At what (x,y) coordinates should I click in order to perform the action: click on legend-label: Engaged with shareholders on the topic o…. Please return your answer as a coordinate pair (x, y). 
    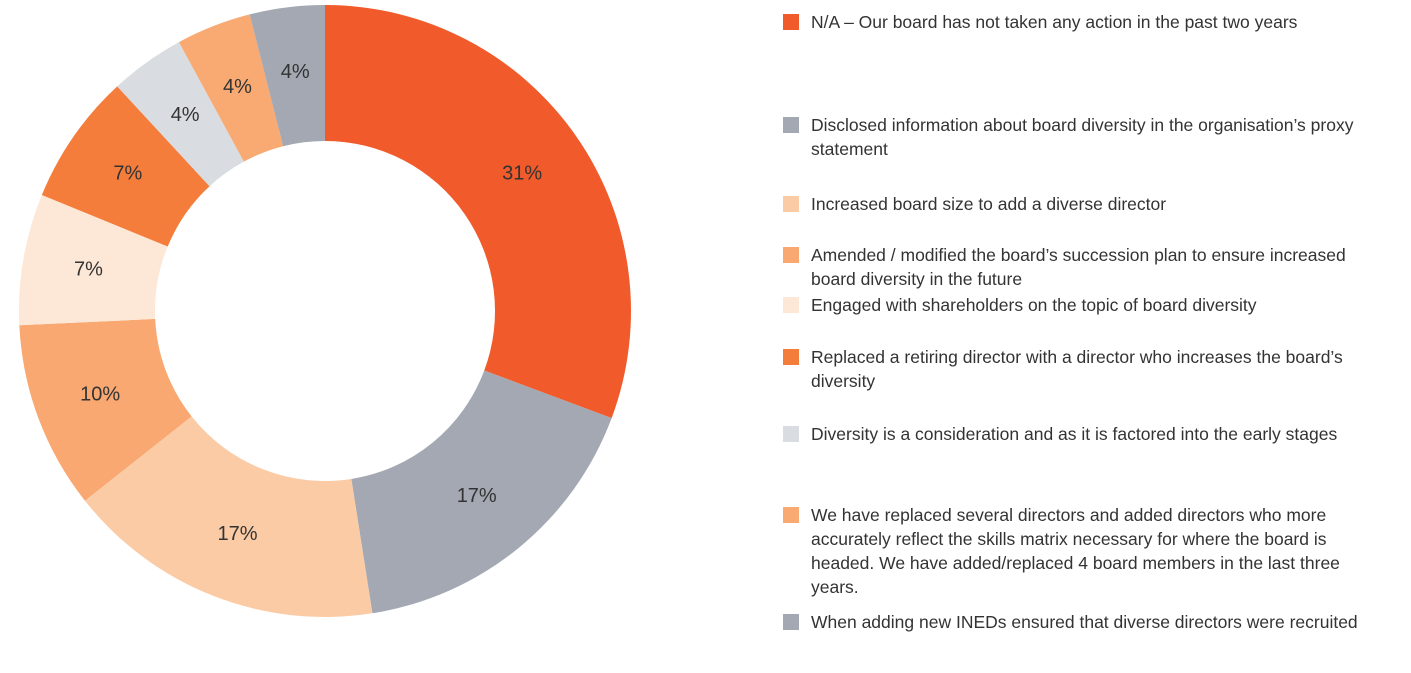
    Looking at the image, I should click on (1034, 305).